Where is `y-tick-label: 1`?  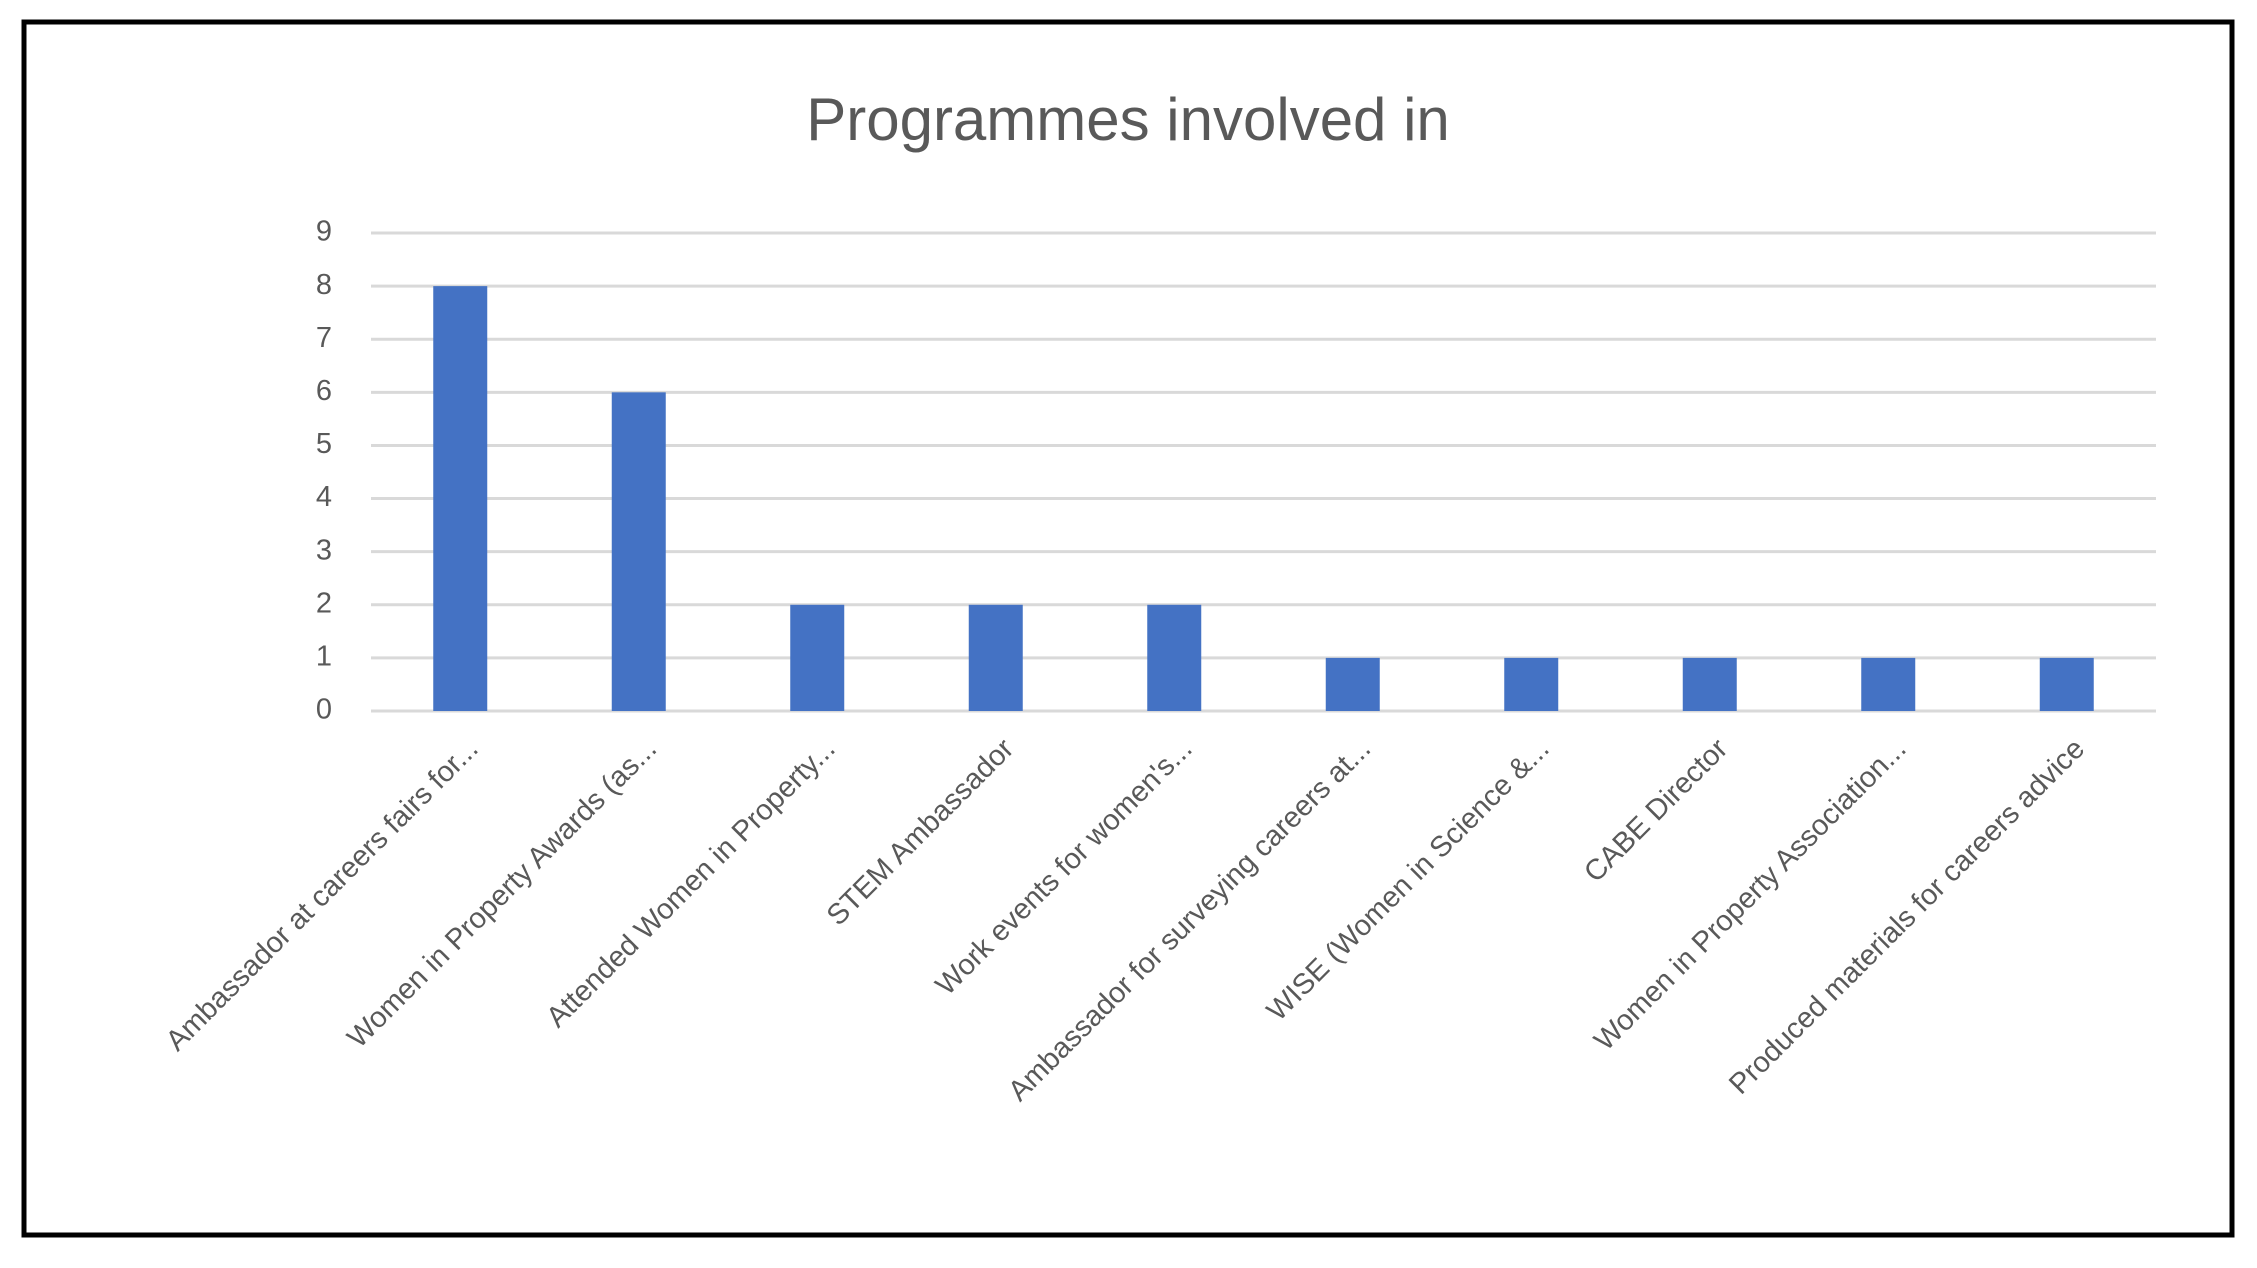
y-tick-label: 1 is located at coordinates (324, 657).